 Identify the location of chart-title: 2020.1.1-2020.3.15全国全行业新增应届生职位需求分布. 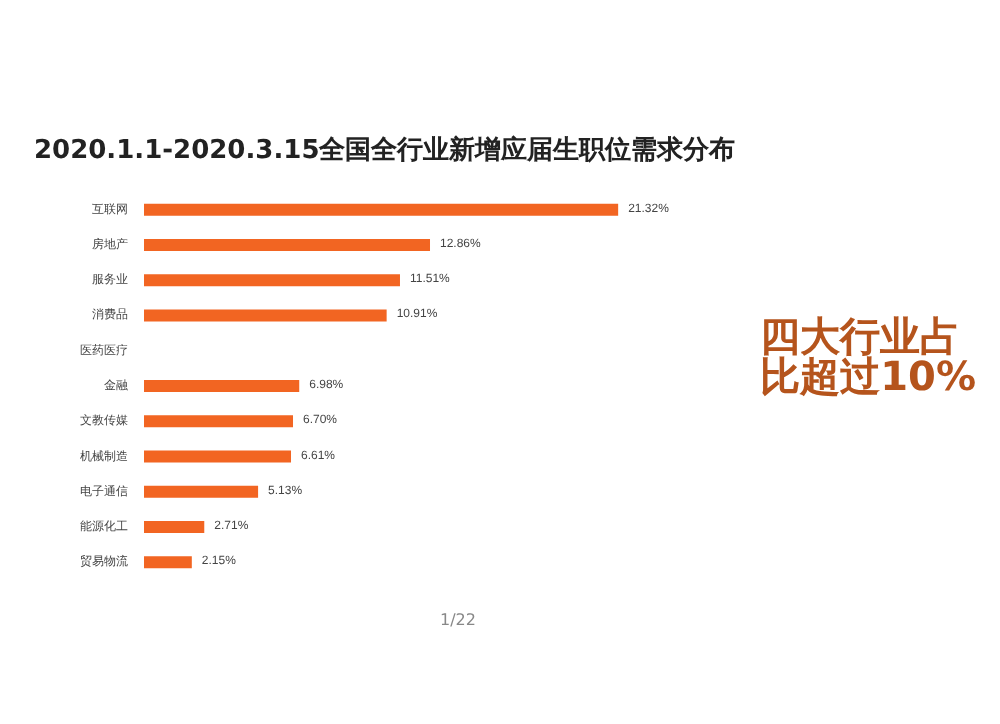
(385, 150).